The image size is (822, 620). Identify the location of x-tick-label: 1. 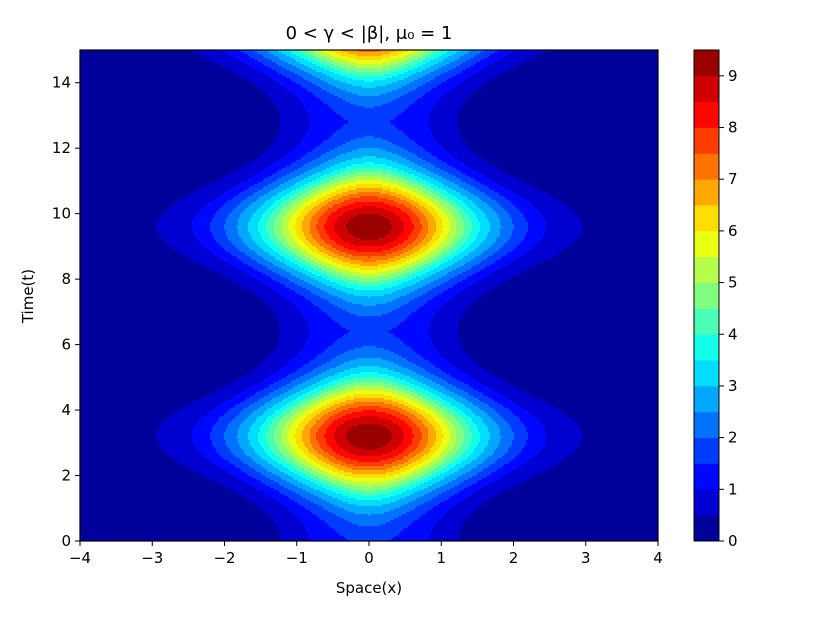
(441, 558).